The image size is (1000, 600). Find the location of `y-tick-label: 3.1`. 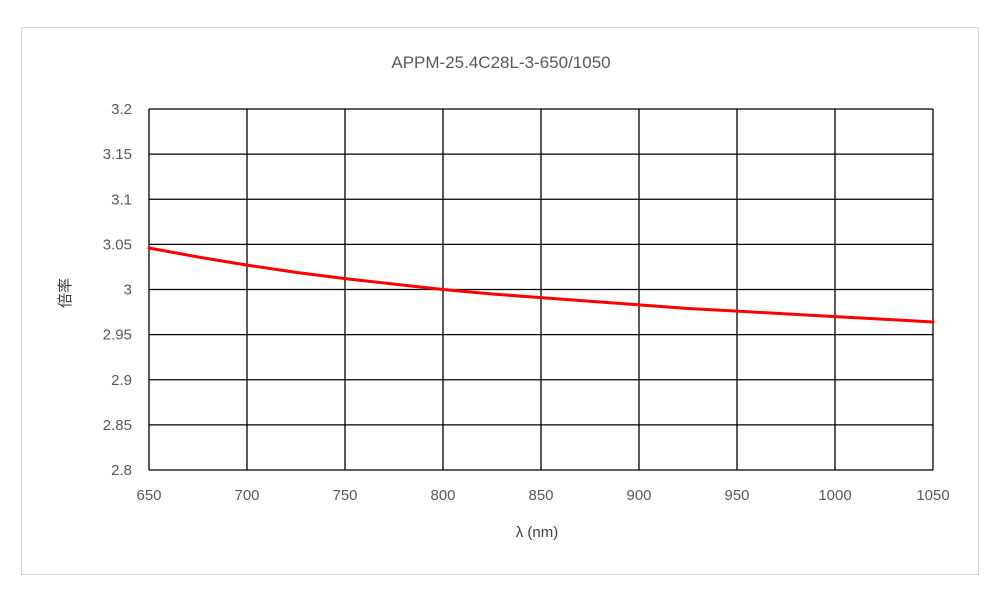

y-tick-label: 3.1 is located at coordinates (121, 199).